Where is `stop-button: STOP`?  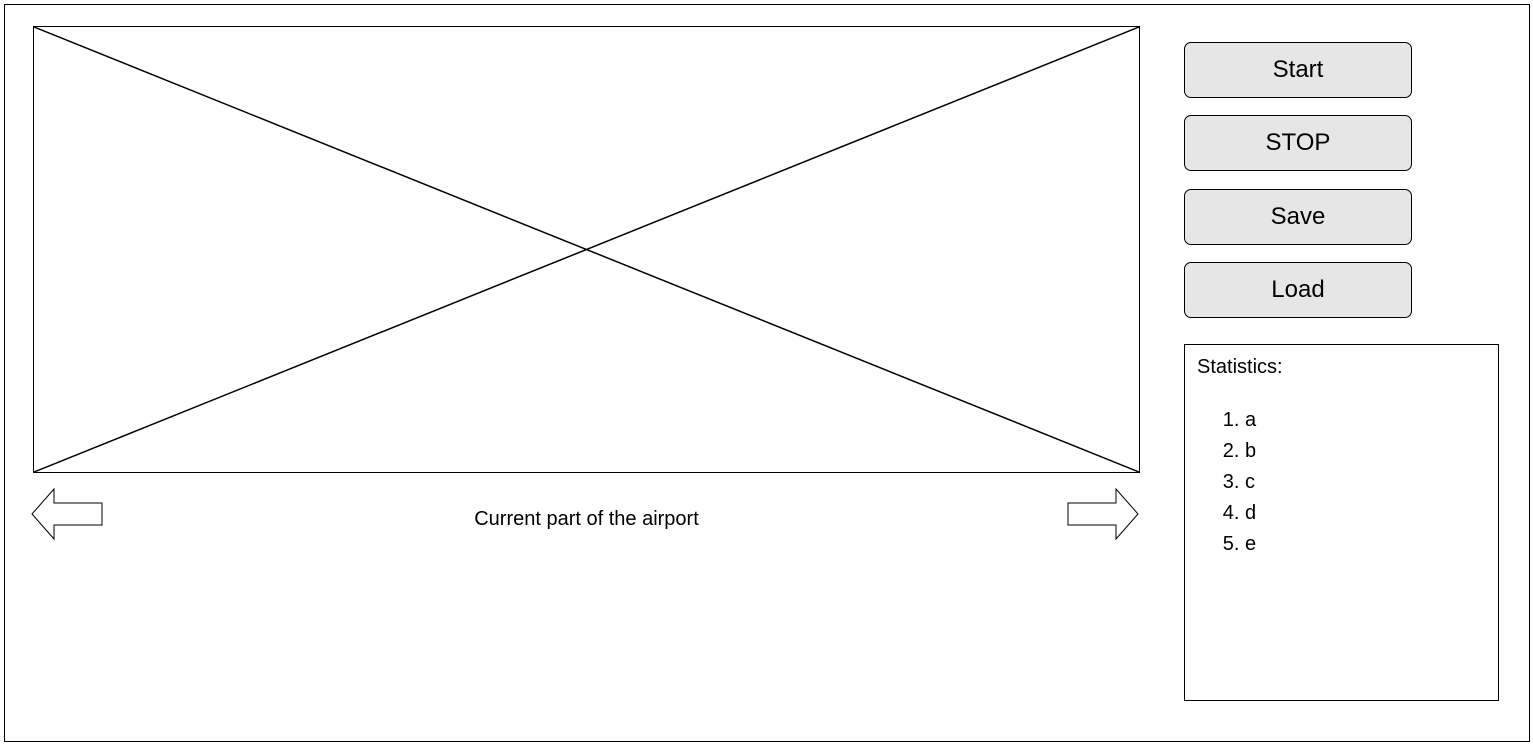
stop-button: STOP is located at coordinates (1298, 143).